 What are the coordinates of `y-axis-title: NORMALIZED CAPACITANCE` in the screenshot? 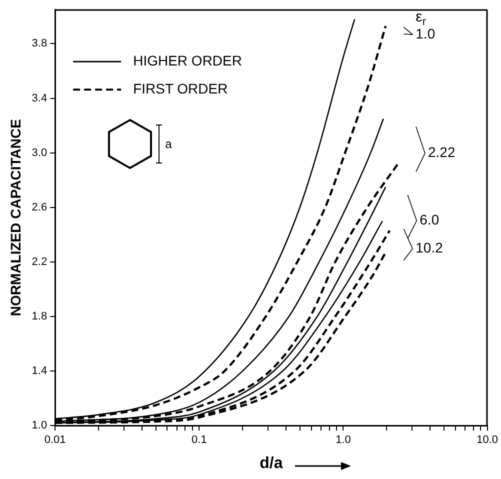 It's located at (15, 217).